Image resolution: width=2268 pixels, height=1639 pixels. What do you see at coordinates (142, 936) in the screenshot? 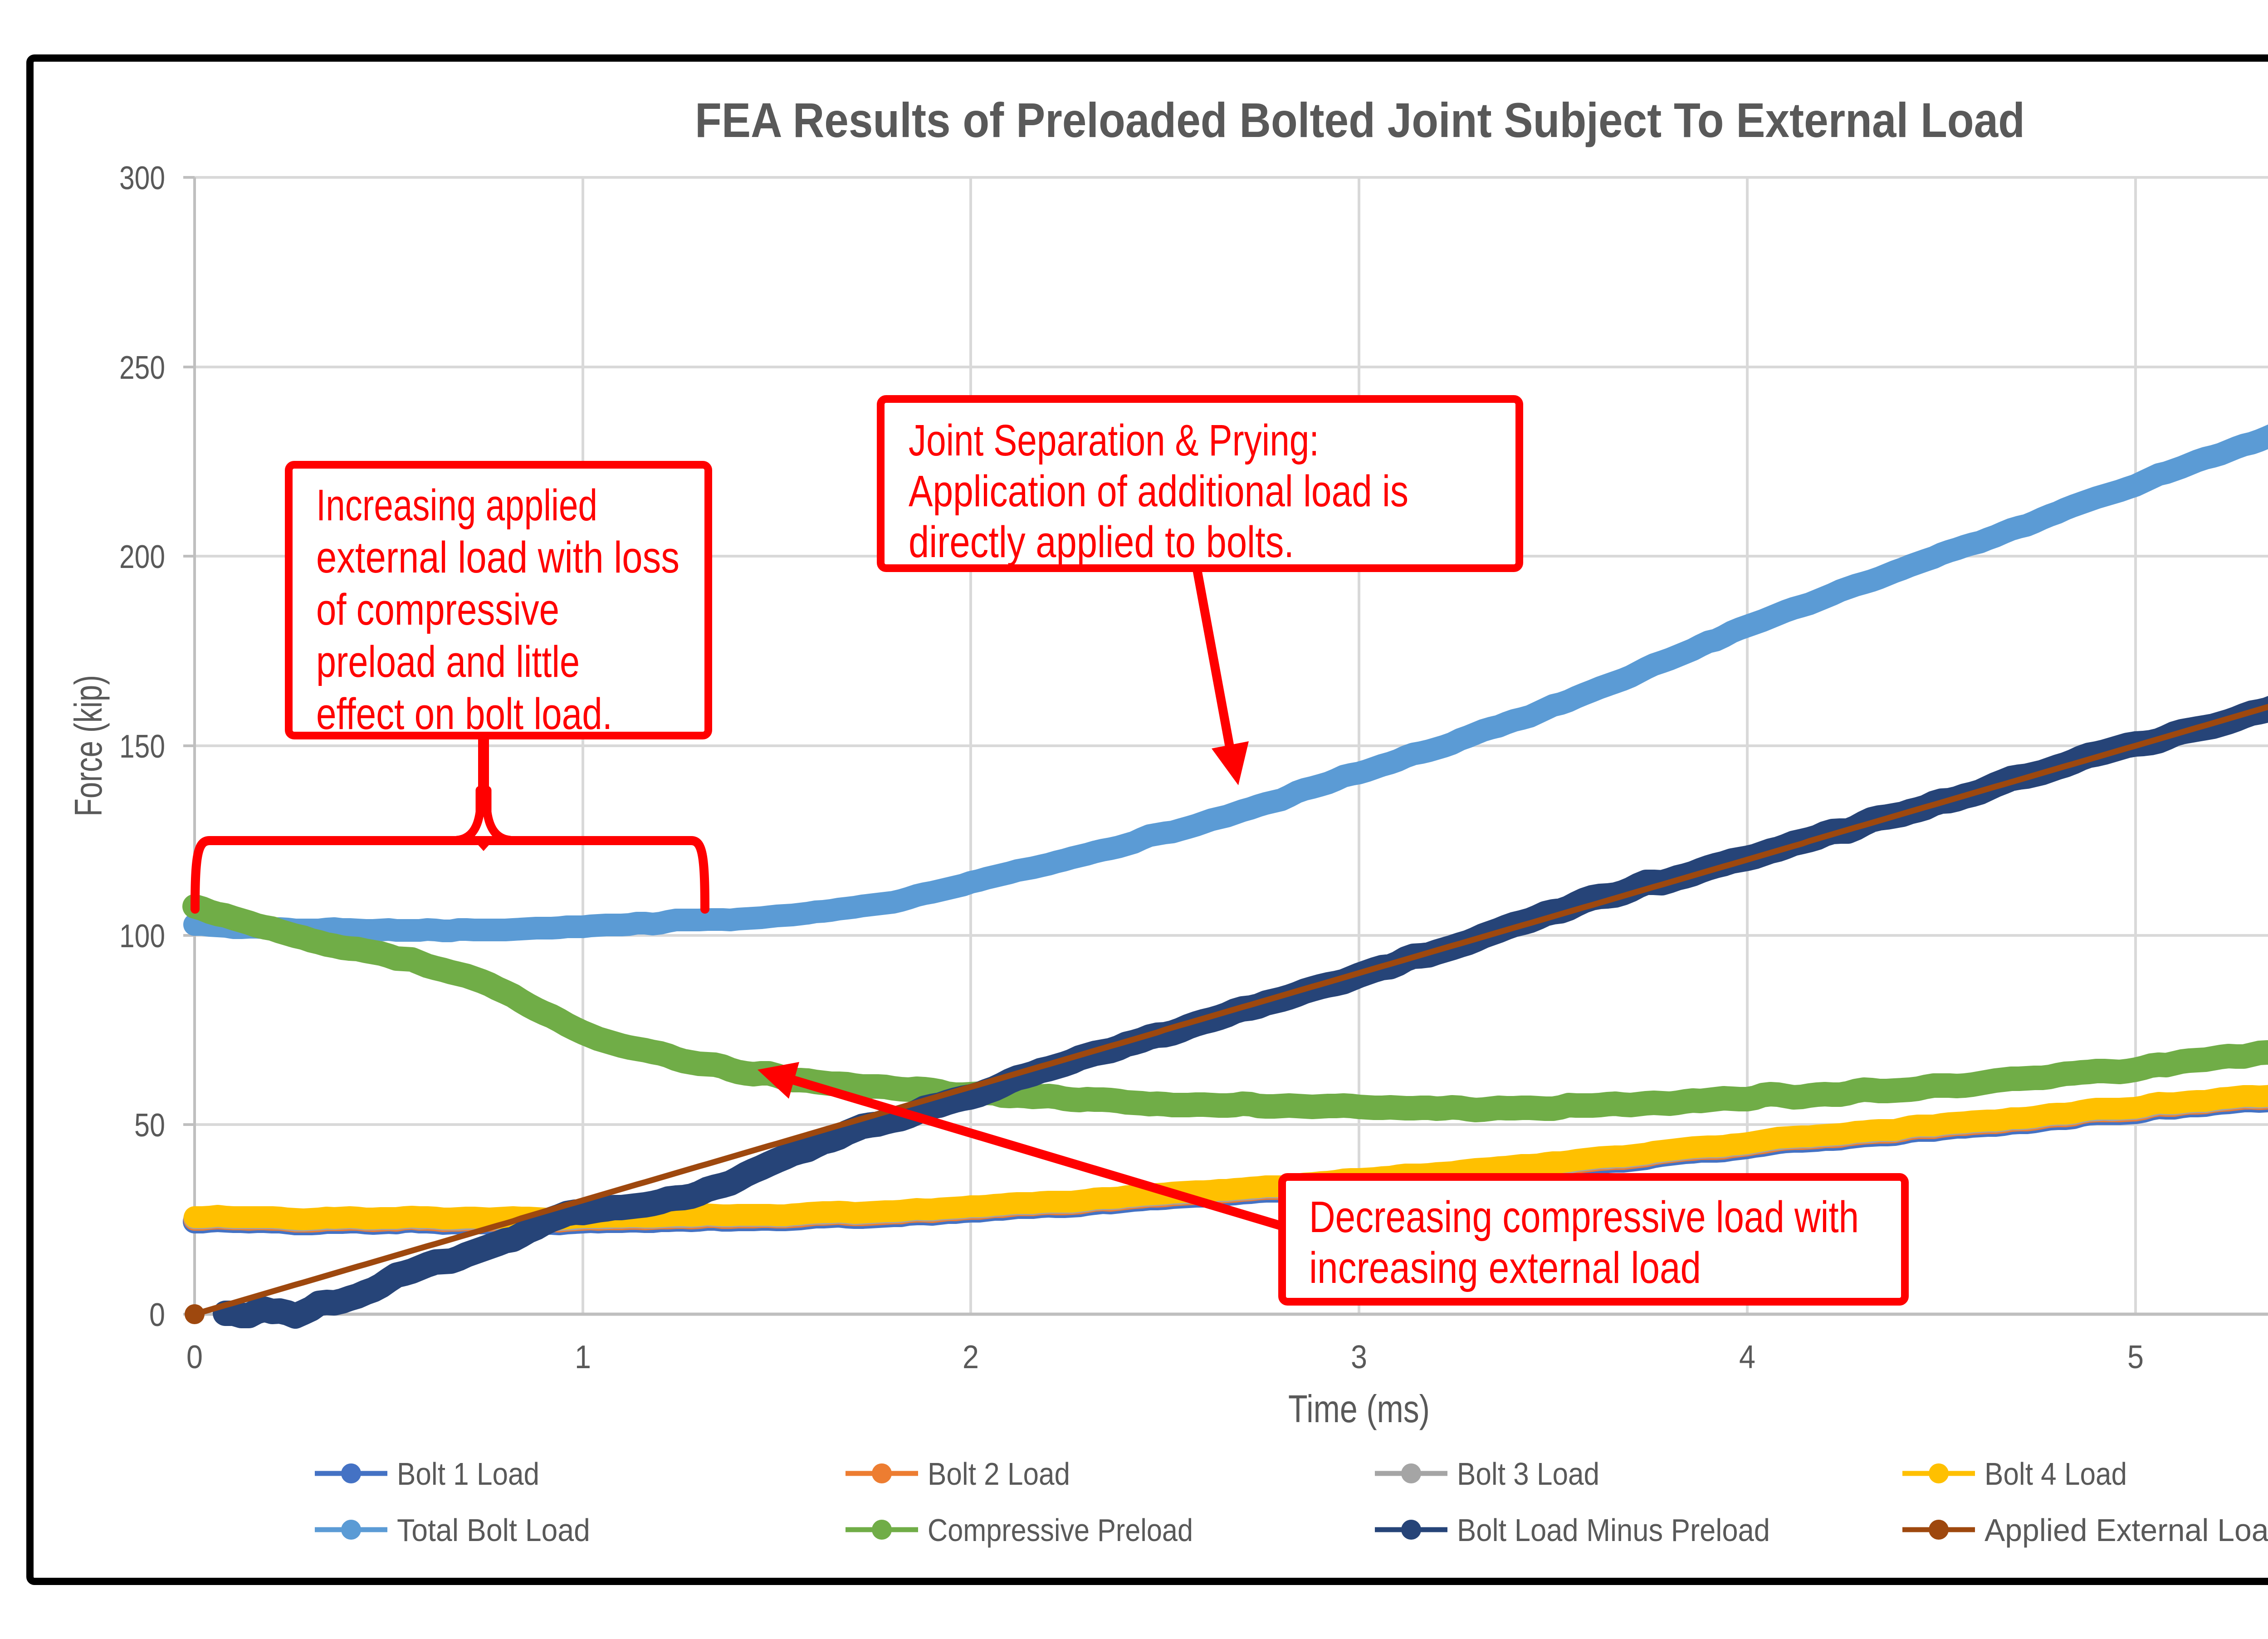
I see `svg-text: 100` at bounding box center [142, 936].